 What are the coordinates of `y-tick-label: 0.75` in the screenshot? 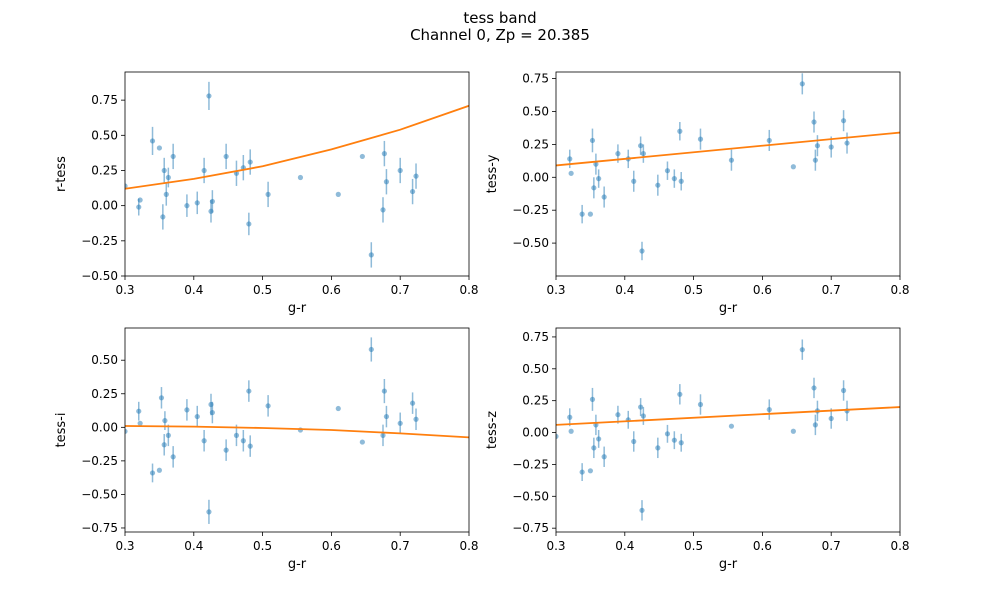 It's located at (535, 337).